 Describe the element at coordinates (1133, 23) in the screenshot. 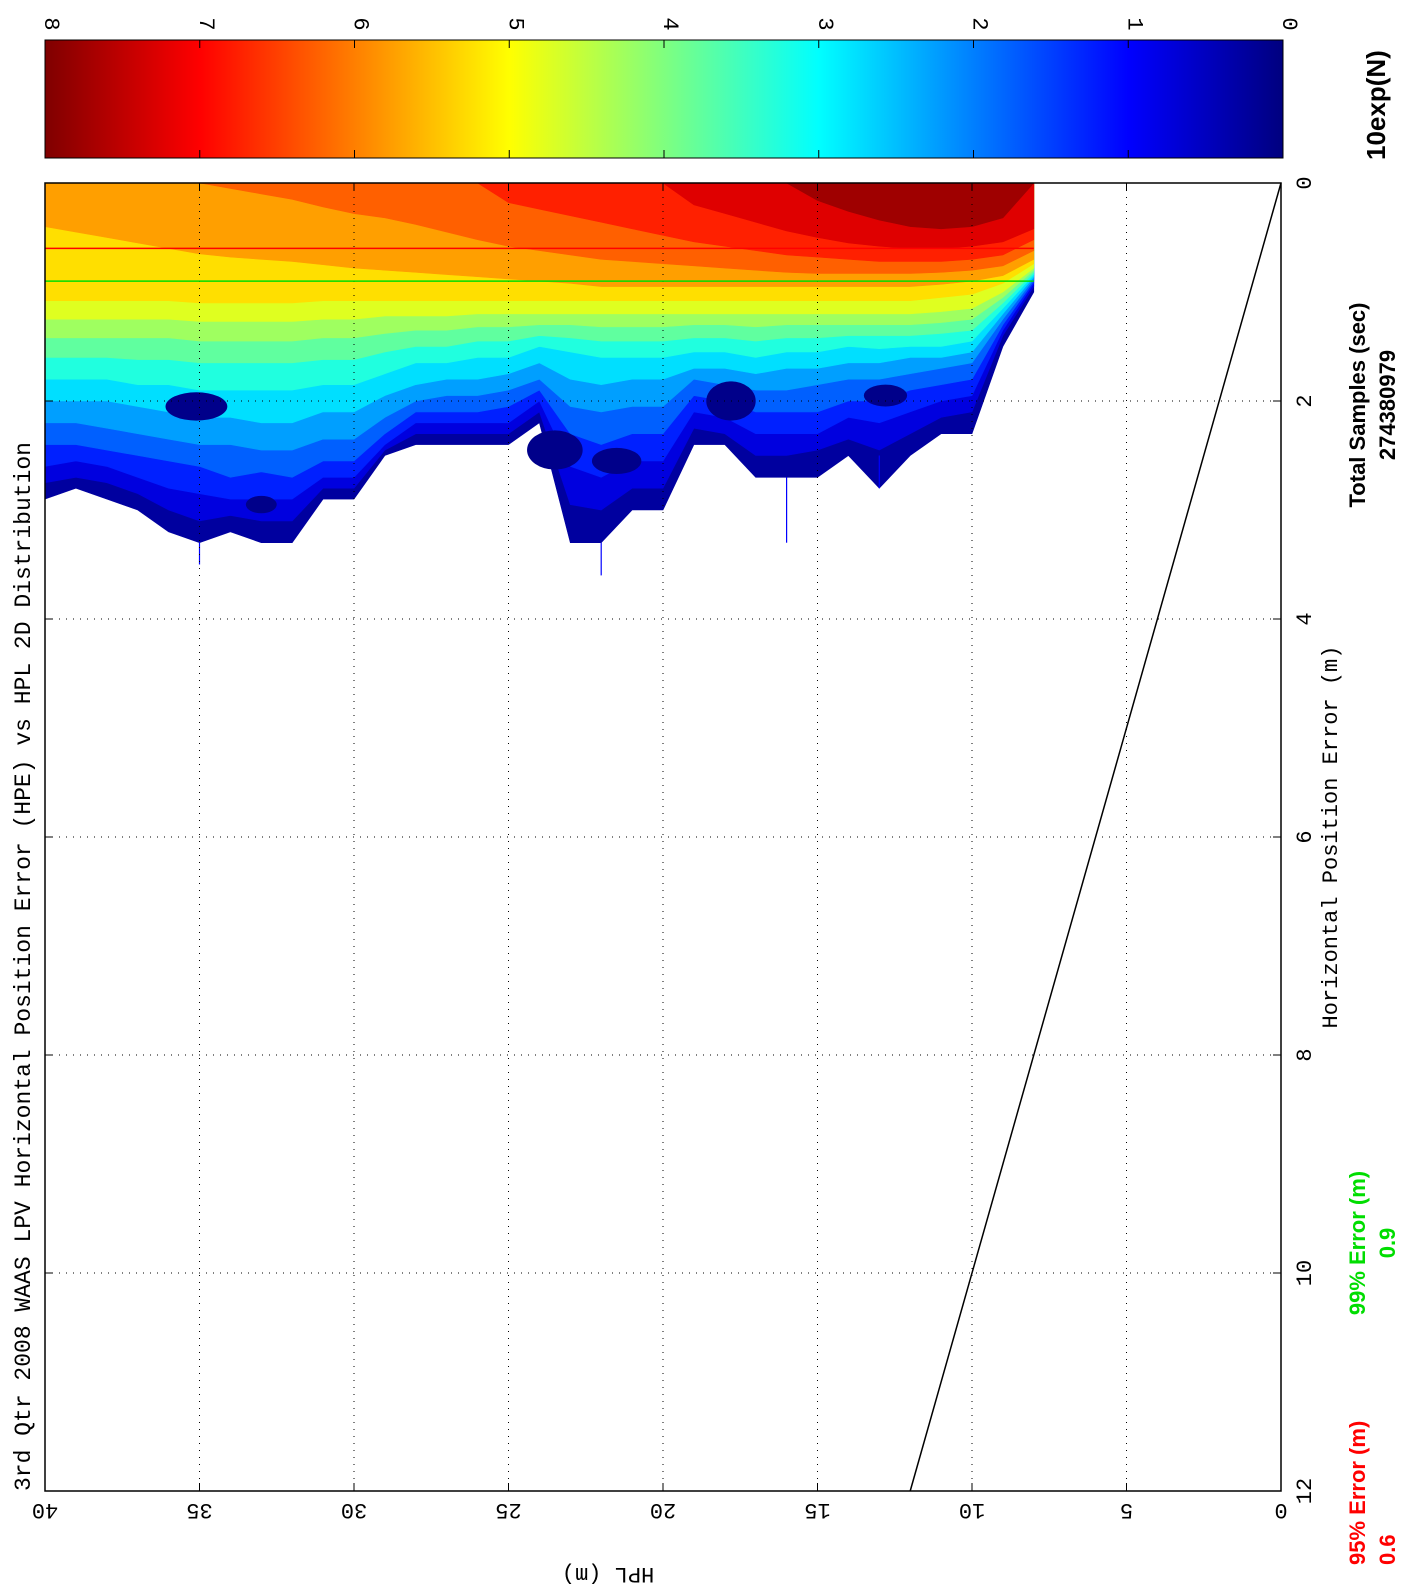

I see `colorbar-tick-label: 1` at that location.